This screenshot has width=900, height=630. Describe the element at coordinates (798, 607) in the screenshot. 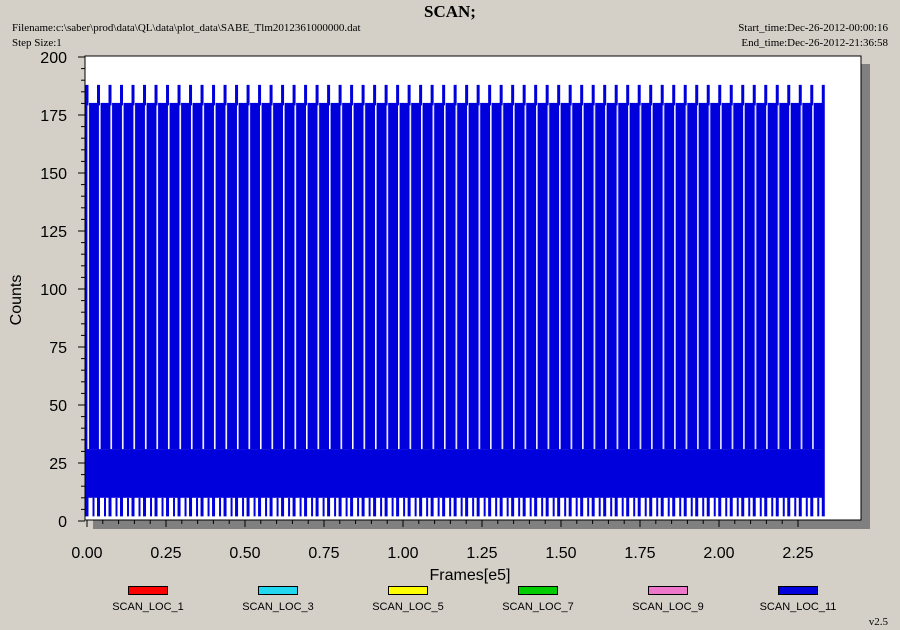

I see `legend-label: SCAN_LOC_11` at that location.